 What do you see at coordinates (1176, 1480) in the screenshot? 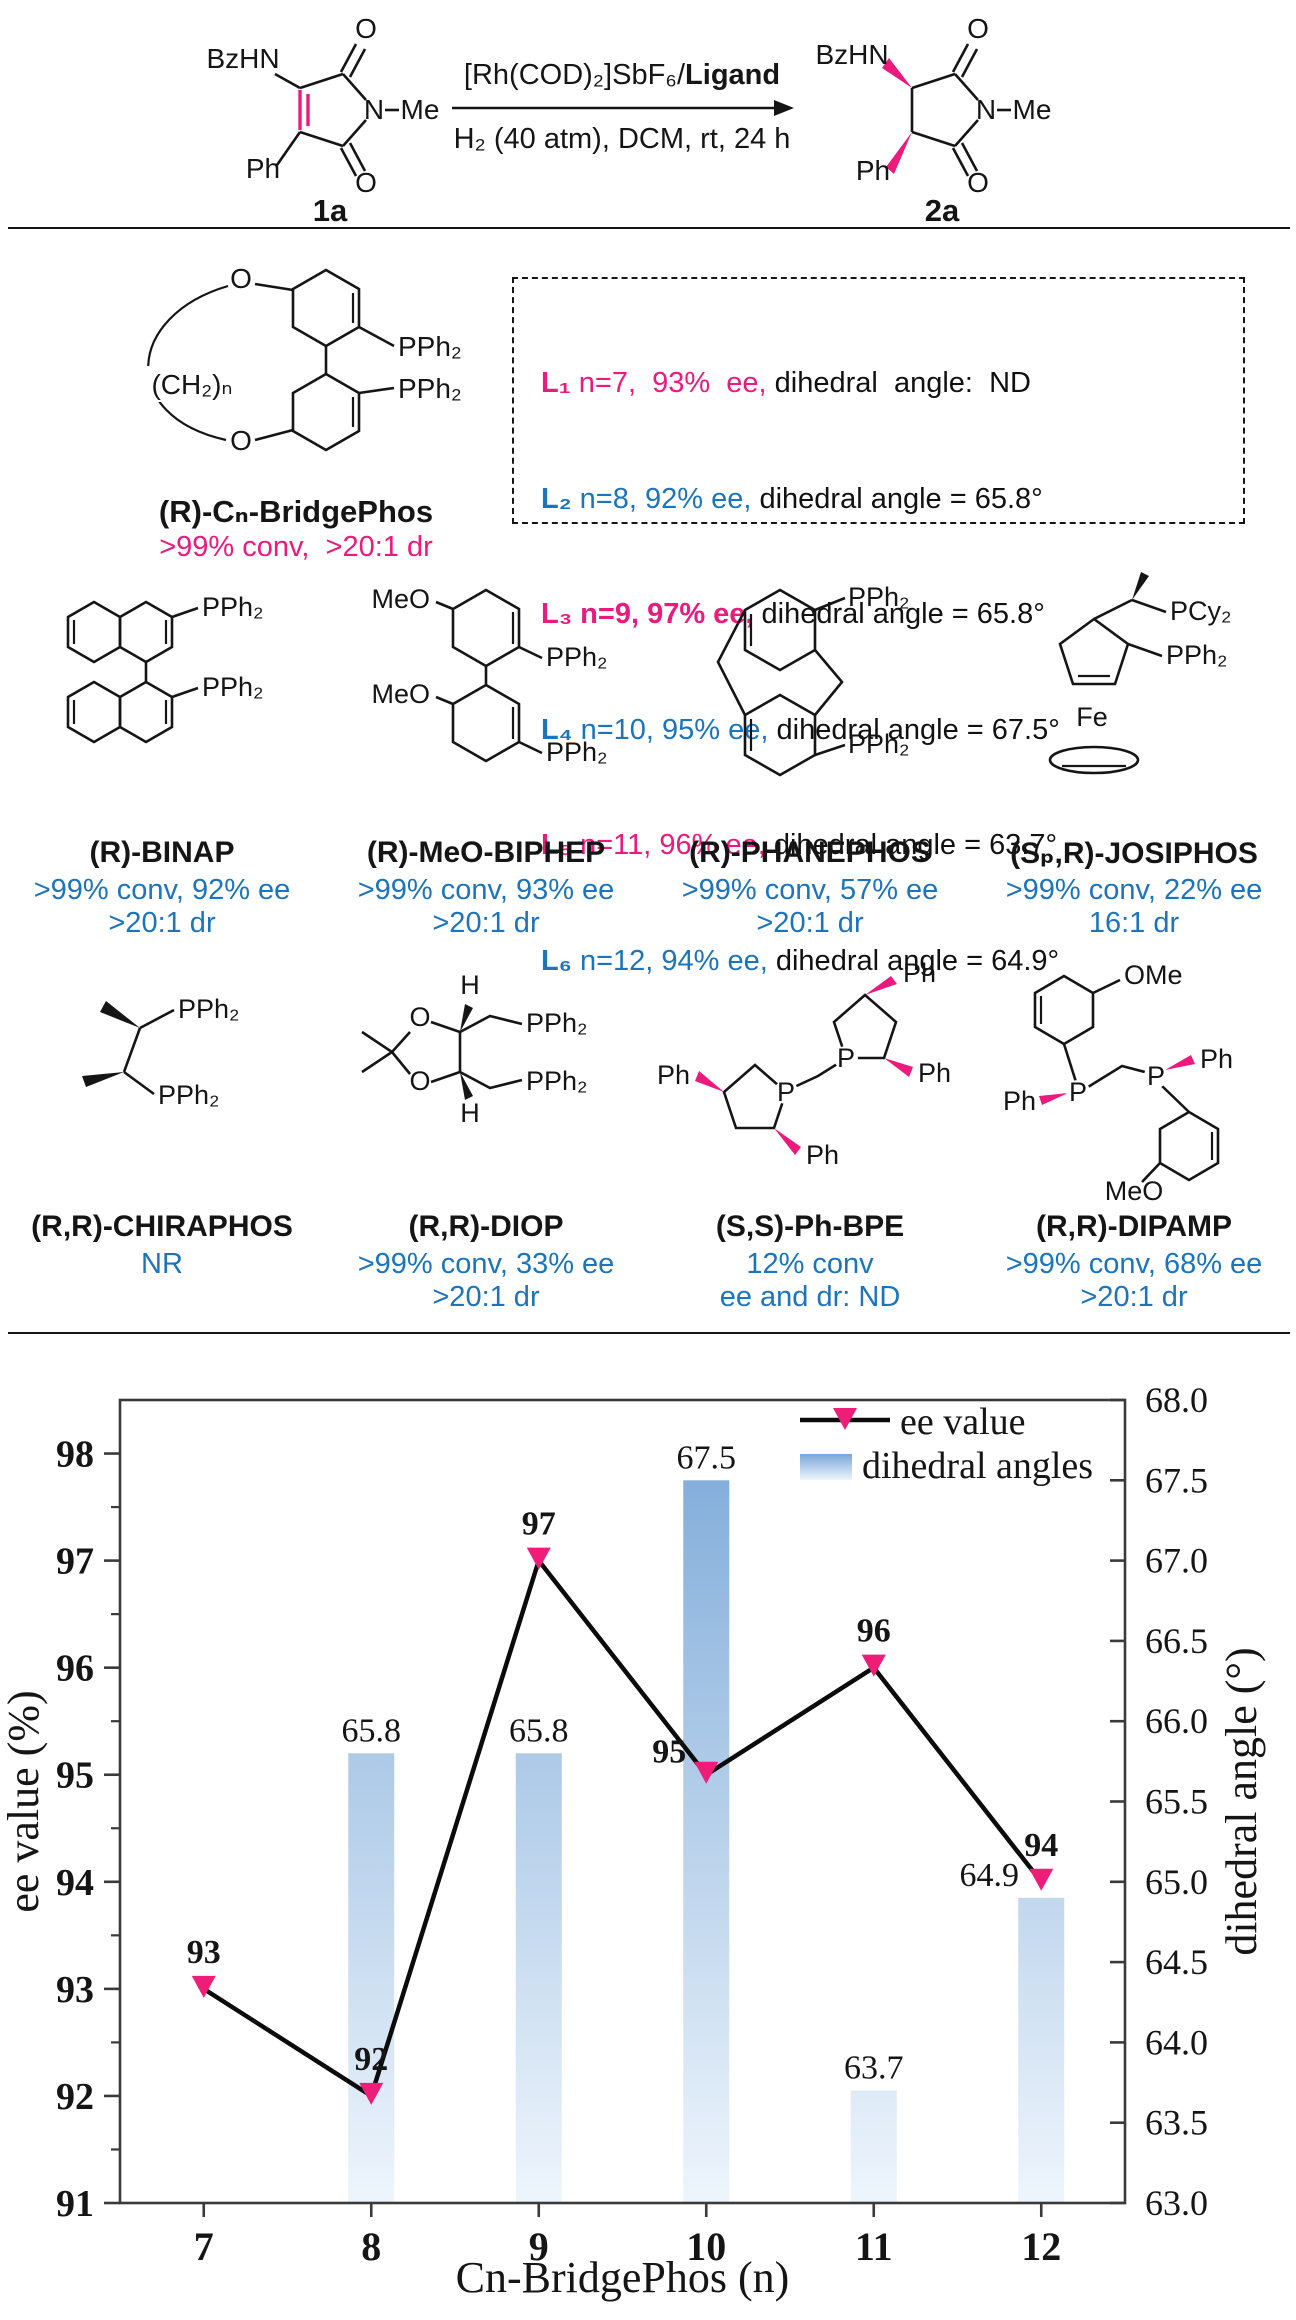
I see `right-tick-label: 67.5` at bounding box center [1176, 1480].